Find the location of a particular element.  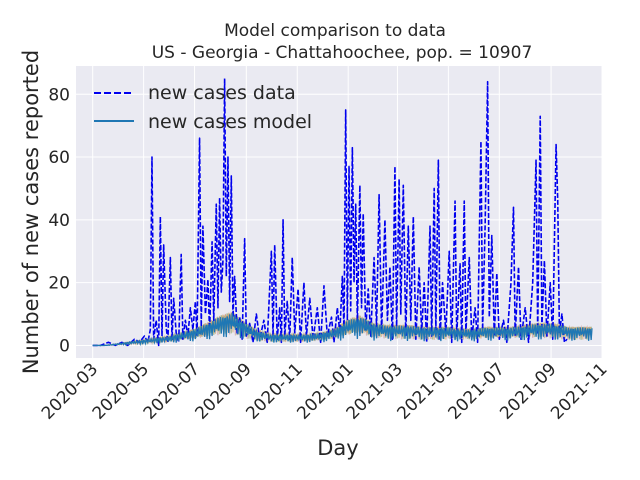

y-tick-label: 60 is located at coordinates (59, 158).